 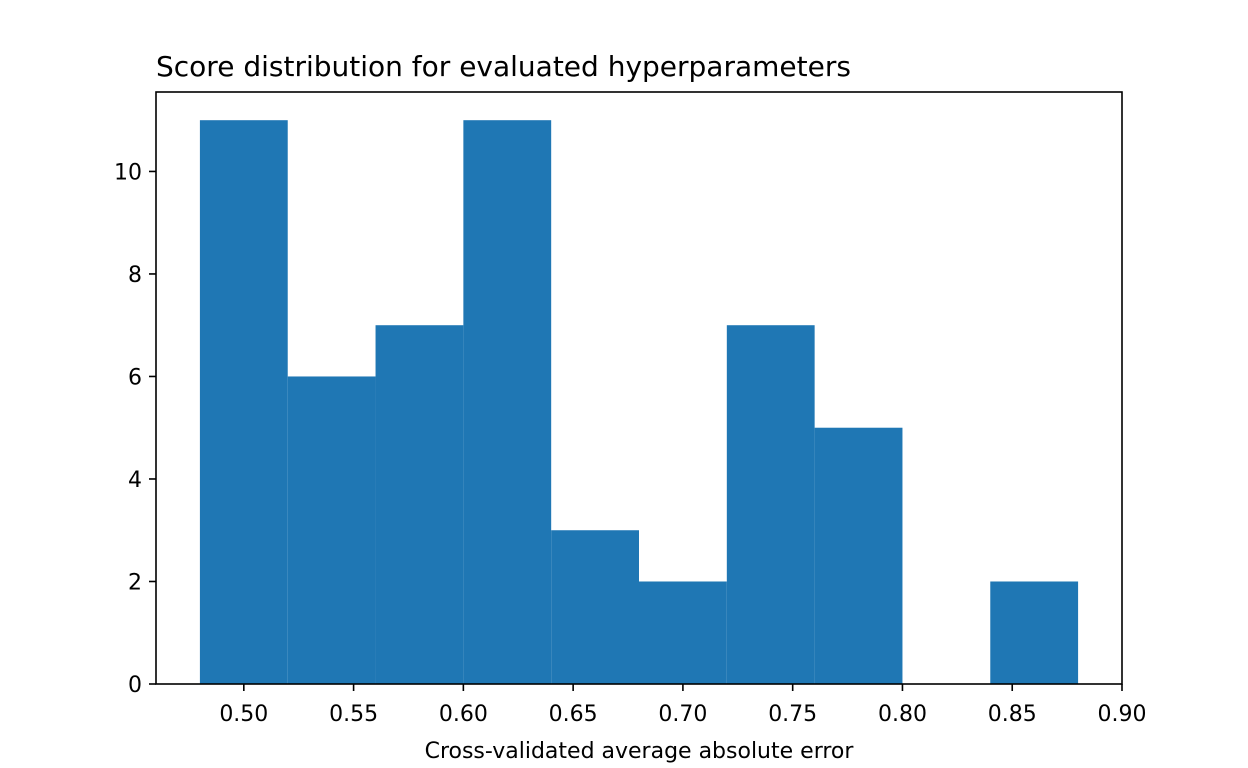 I want to click on y-tick-label: 6, so click(x=135, y=377).